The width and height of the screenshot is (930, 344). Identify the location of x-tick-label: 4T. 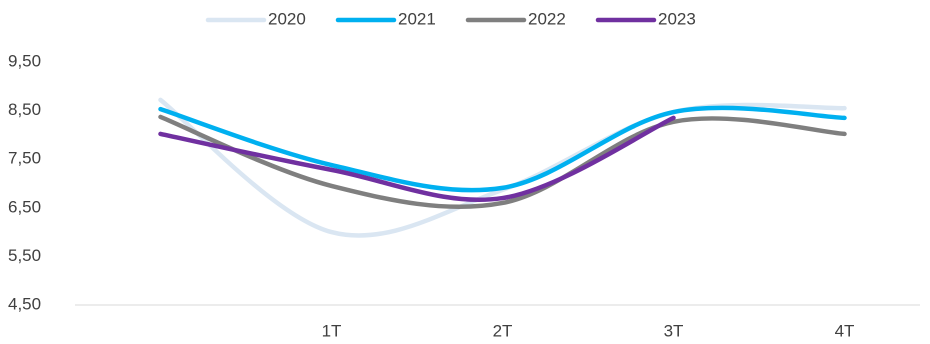
(845, 330).